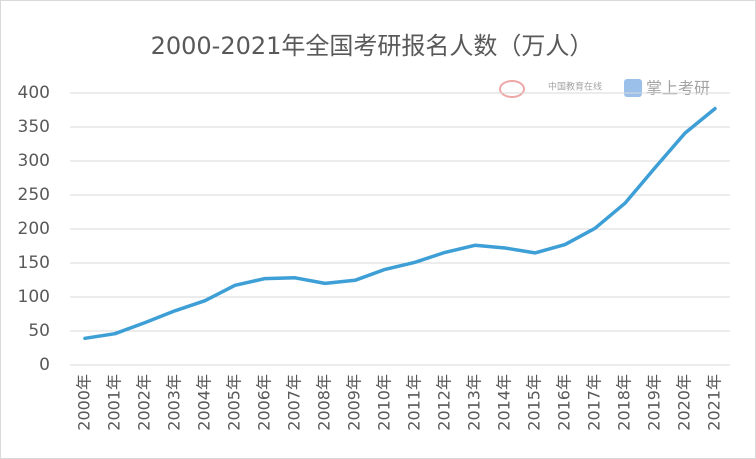 Image resolution: width=756 pixels, height=459 pixels. Describe the element at coordinates (234, 402) in the screenshot. I see `x-tick-label: 2005年` at that location.